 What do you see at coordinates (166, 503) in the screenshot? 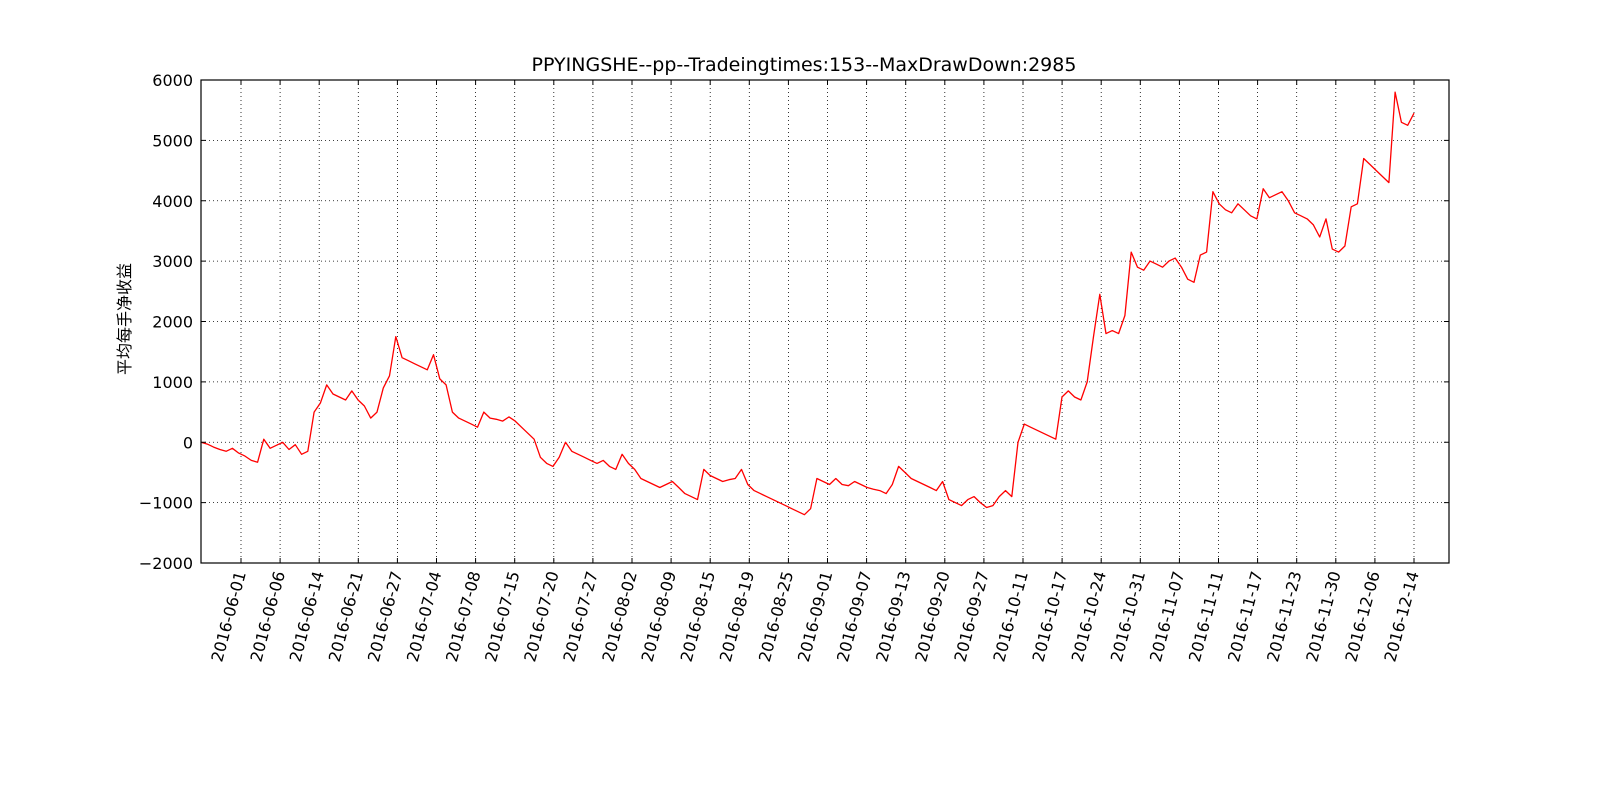
I see `y-tick-label: −1000` at bounding box center [166, 503].